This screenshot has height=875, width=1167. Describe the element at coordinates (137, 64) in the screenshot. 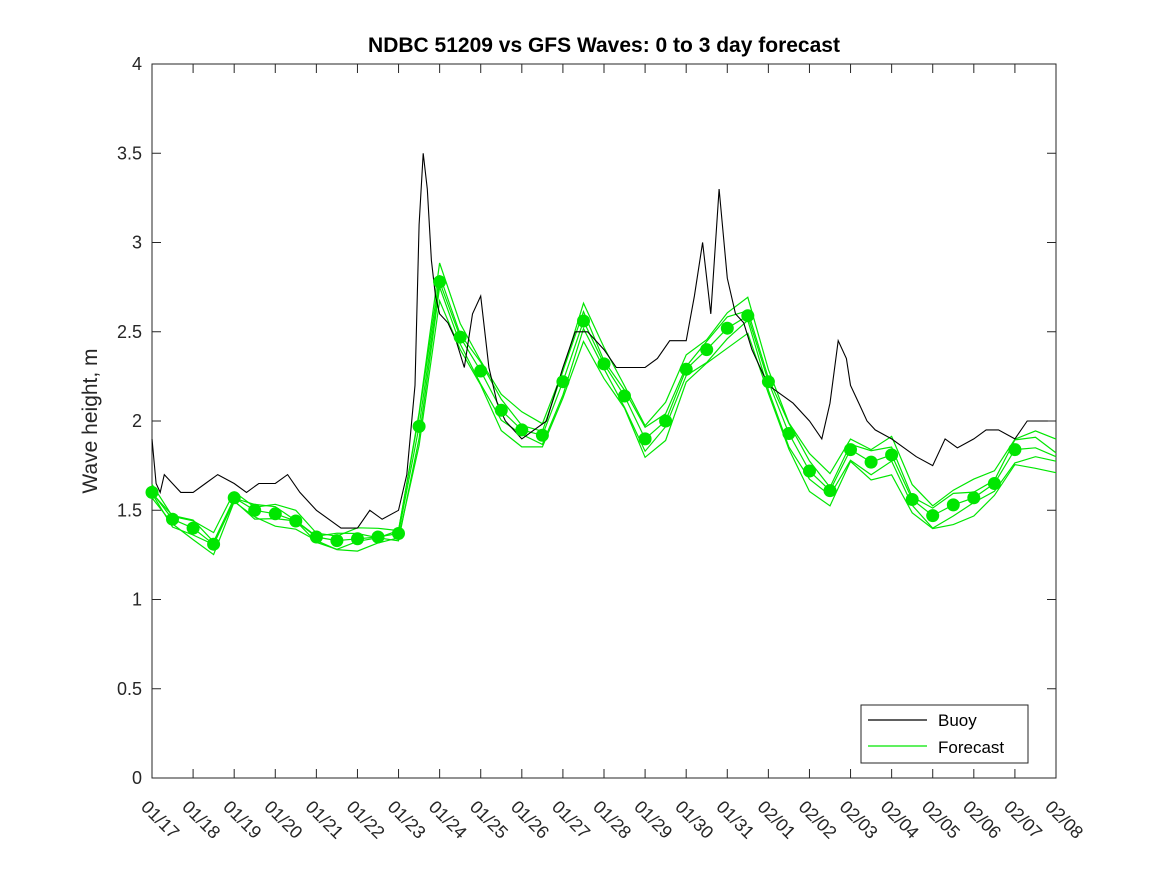

I see `y-tick-label: 4` at that location.